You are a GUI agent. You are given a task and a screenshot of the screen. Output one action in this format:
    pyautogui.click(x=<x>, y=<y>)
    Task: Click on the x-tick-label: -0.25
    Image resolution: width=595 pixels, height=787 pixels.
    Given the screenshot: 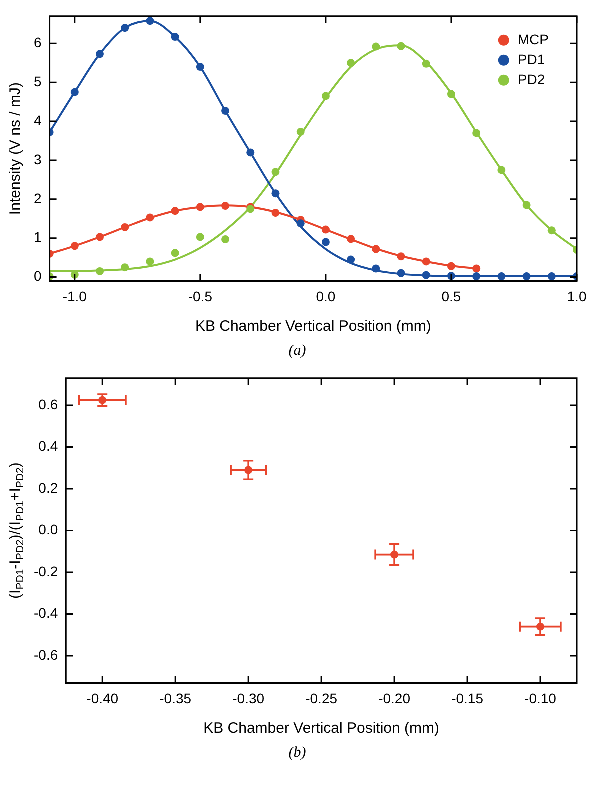 What is the action you would take?
    pyautogui.click(x=322, y=698)
    